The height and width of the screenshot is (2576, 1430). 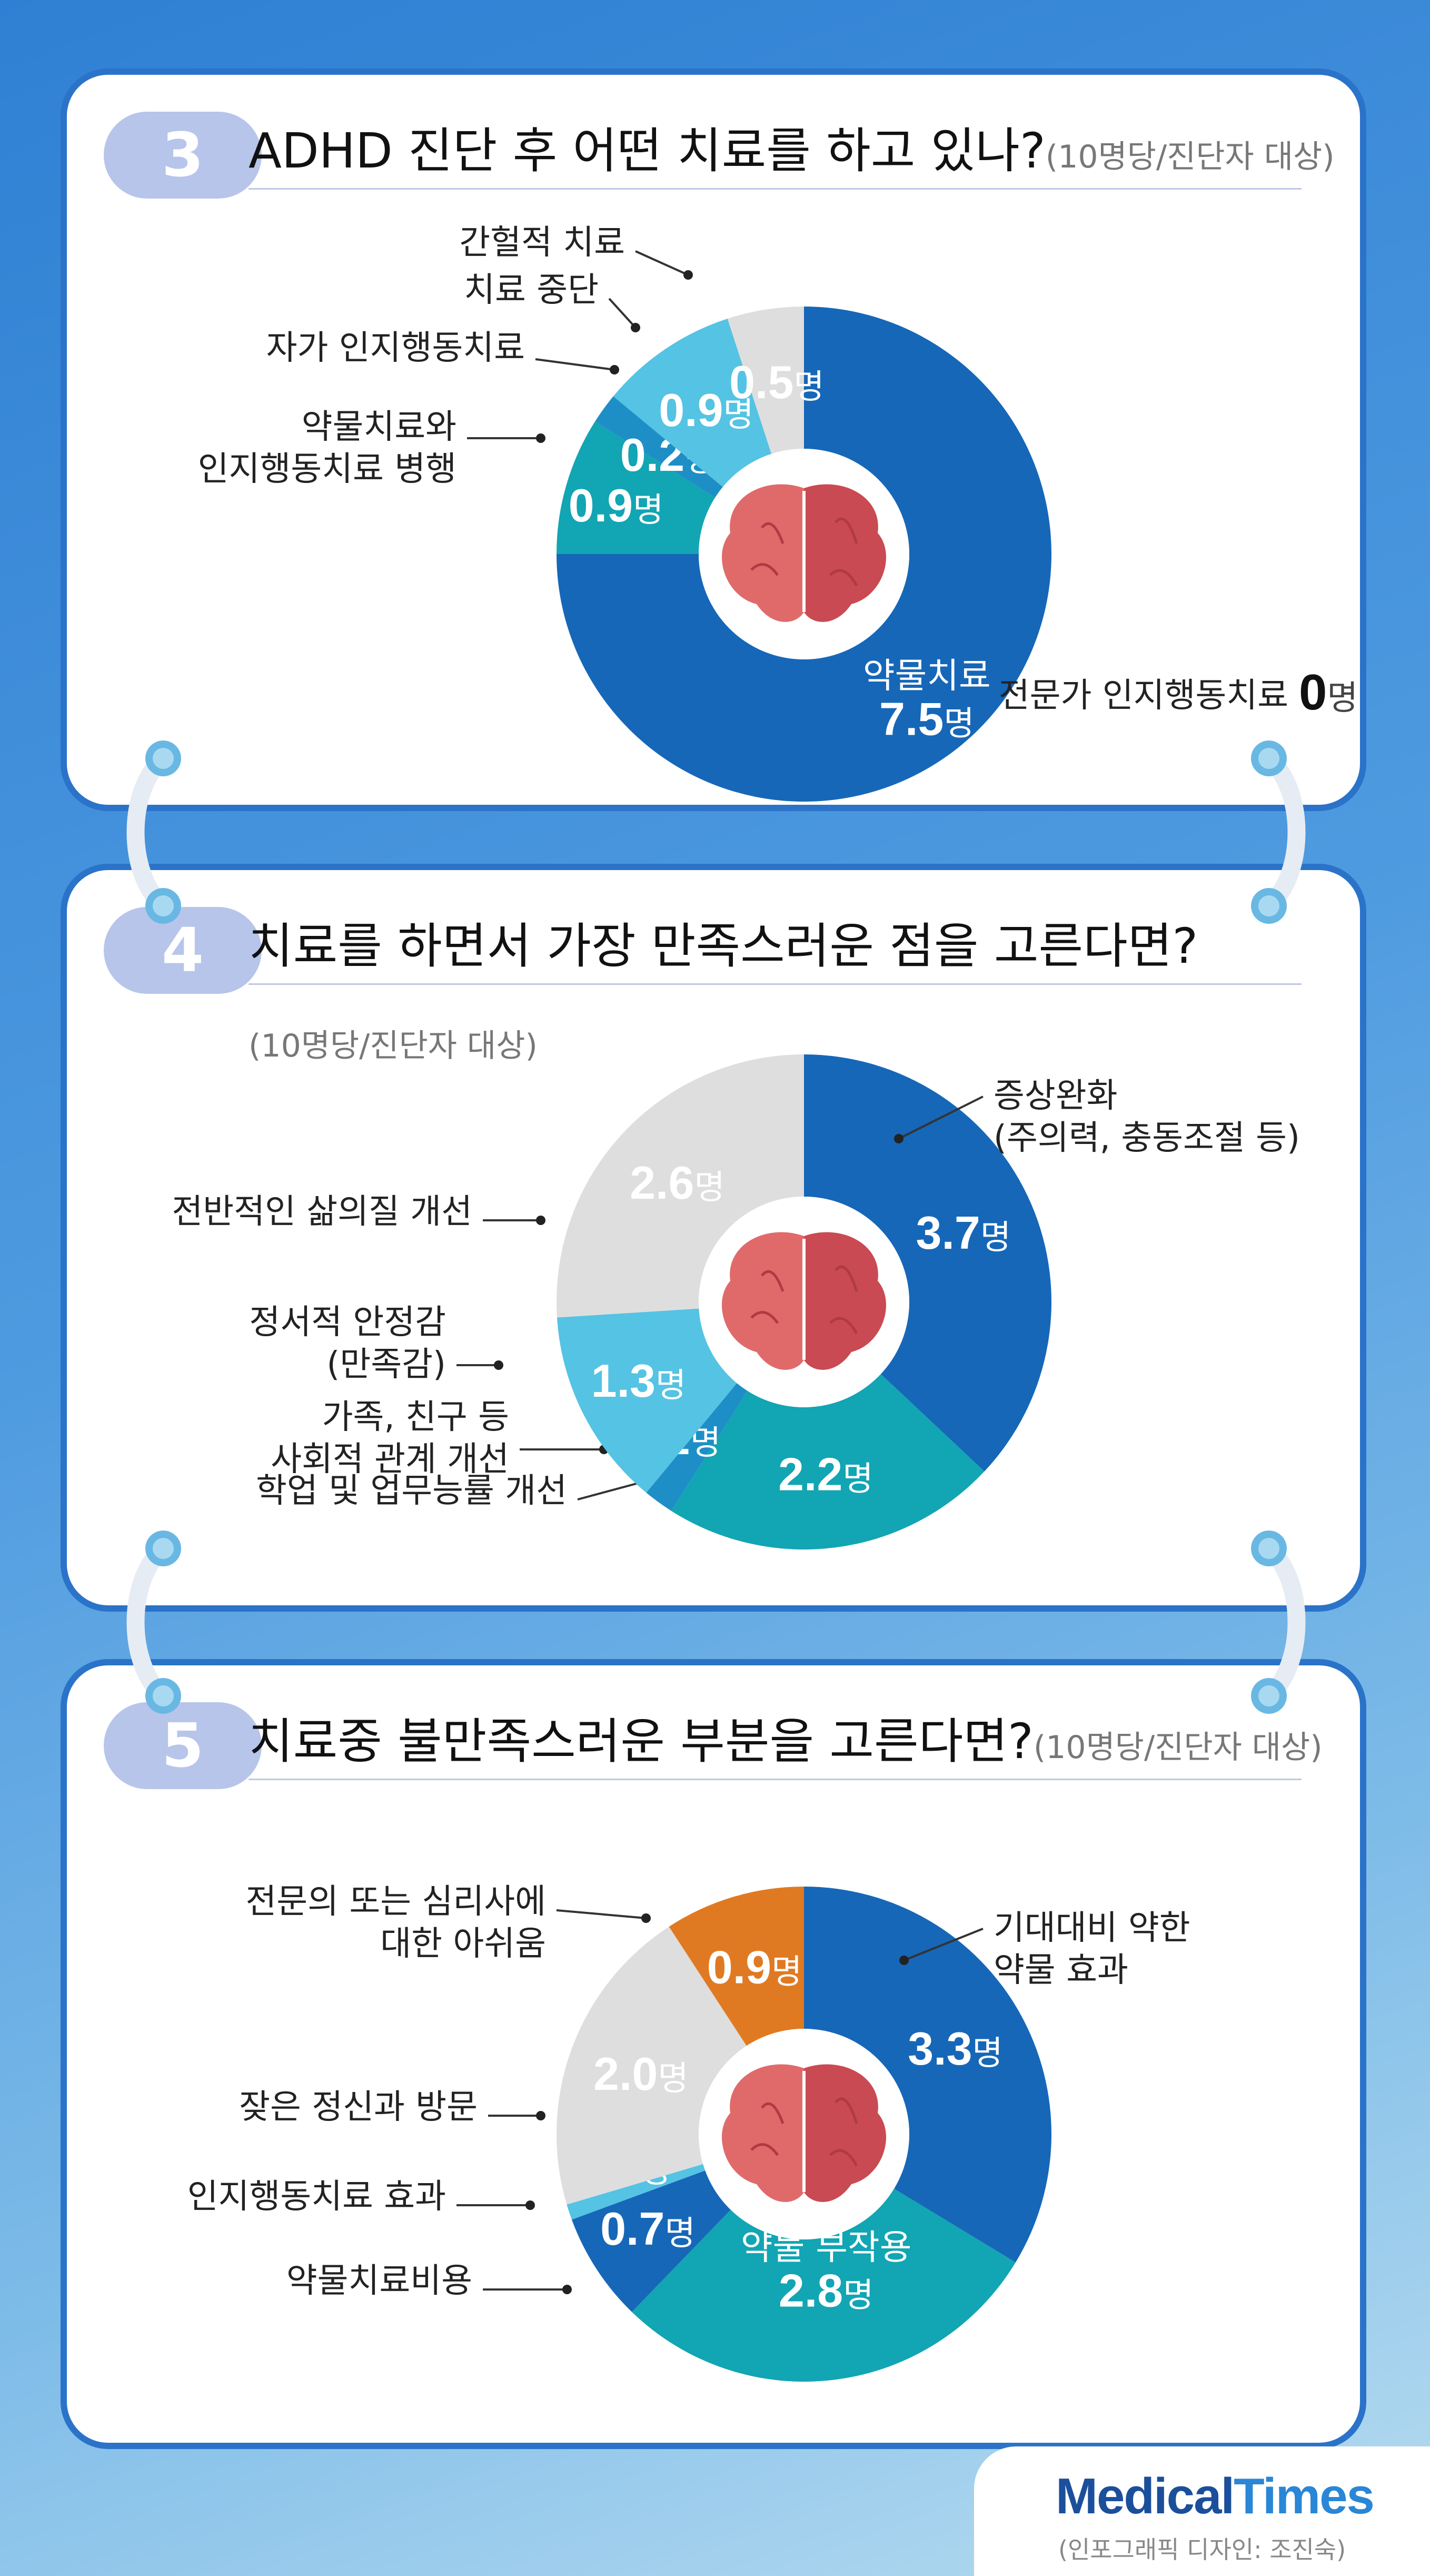 What do you see at coordinates (826, 2290) in the screenshot?
I see `data-label: 2.8명` at bounding box center [826, 2290].